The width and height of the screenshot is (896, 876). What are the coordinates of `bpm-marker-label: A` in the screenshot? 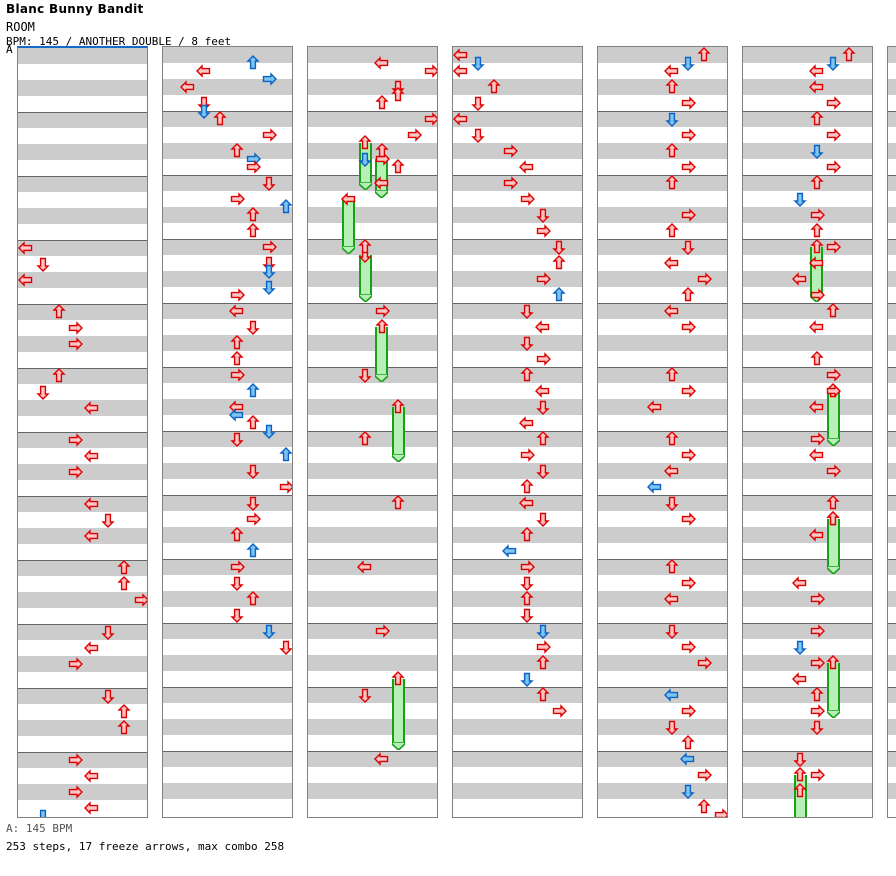 It's located at (9, 49).